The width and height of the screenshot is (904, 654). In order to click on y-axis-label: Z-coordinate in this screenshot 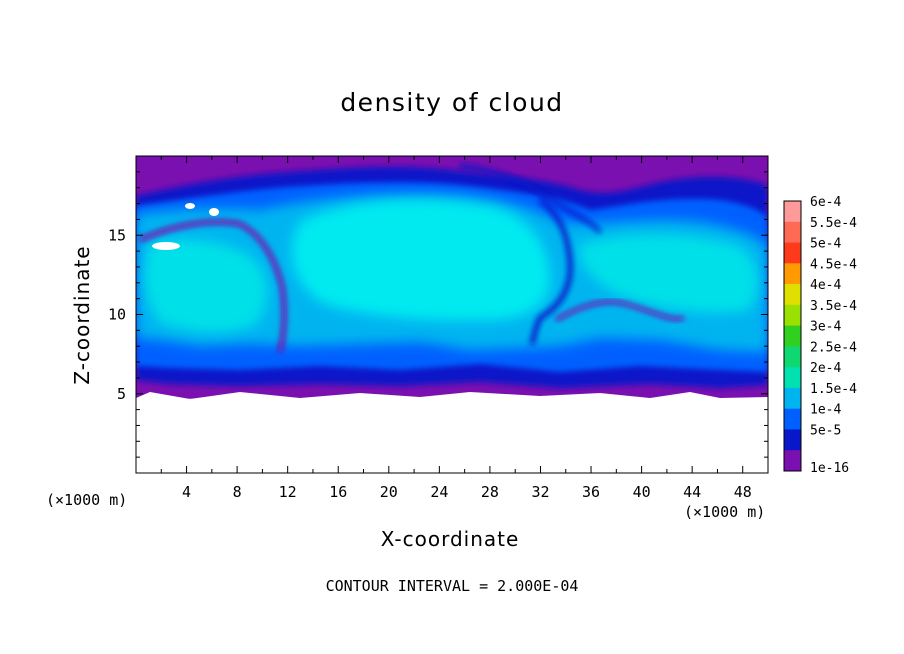, I will do `click(82, 315)`.